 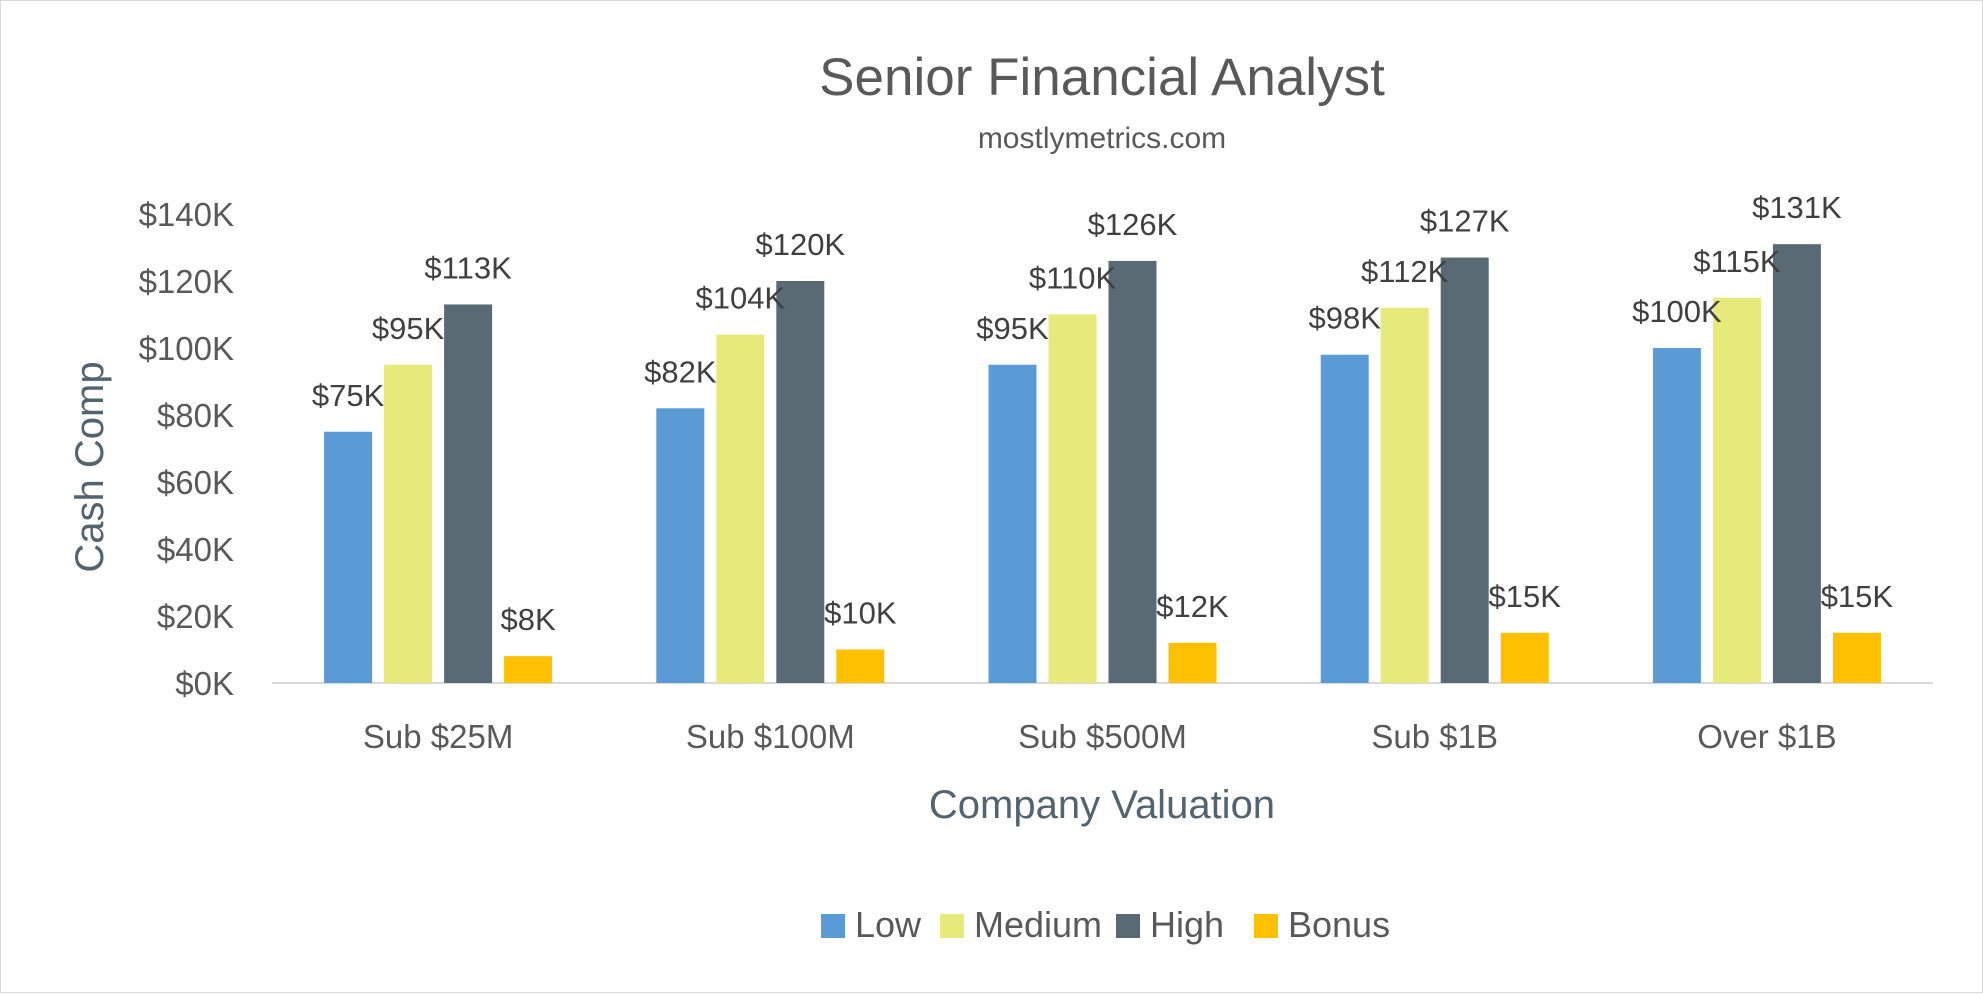 I want to click on y-axis-ticks: $0K $20K $40K $60K $80K $100K $120K $140K, so click(x=186, y=449).